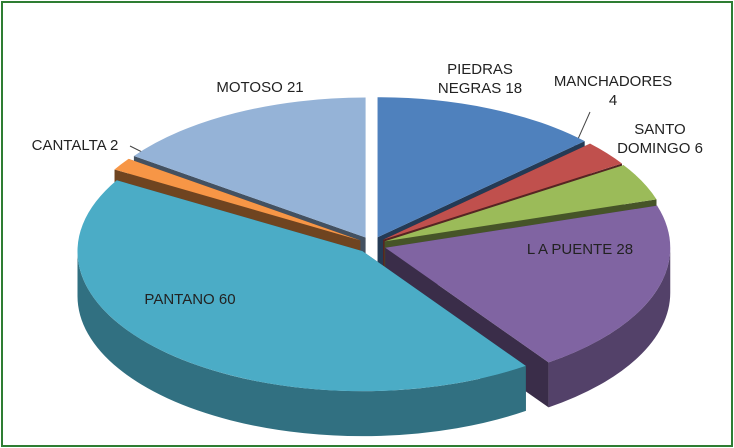 Image resolution: width=734 pixels, height=448 pixels. I want to click on label-value: 4, so click(613, 100).